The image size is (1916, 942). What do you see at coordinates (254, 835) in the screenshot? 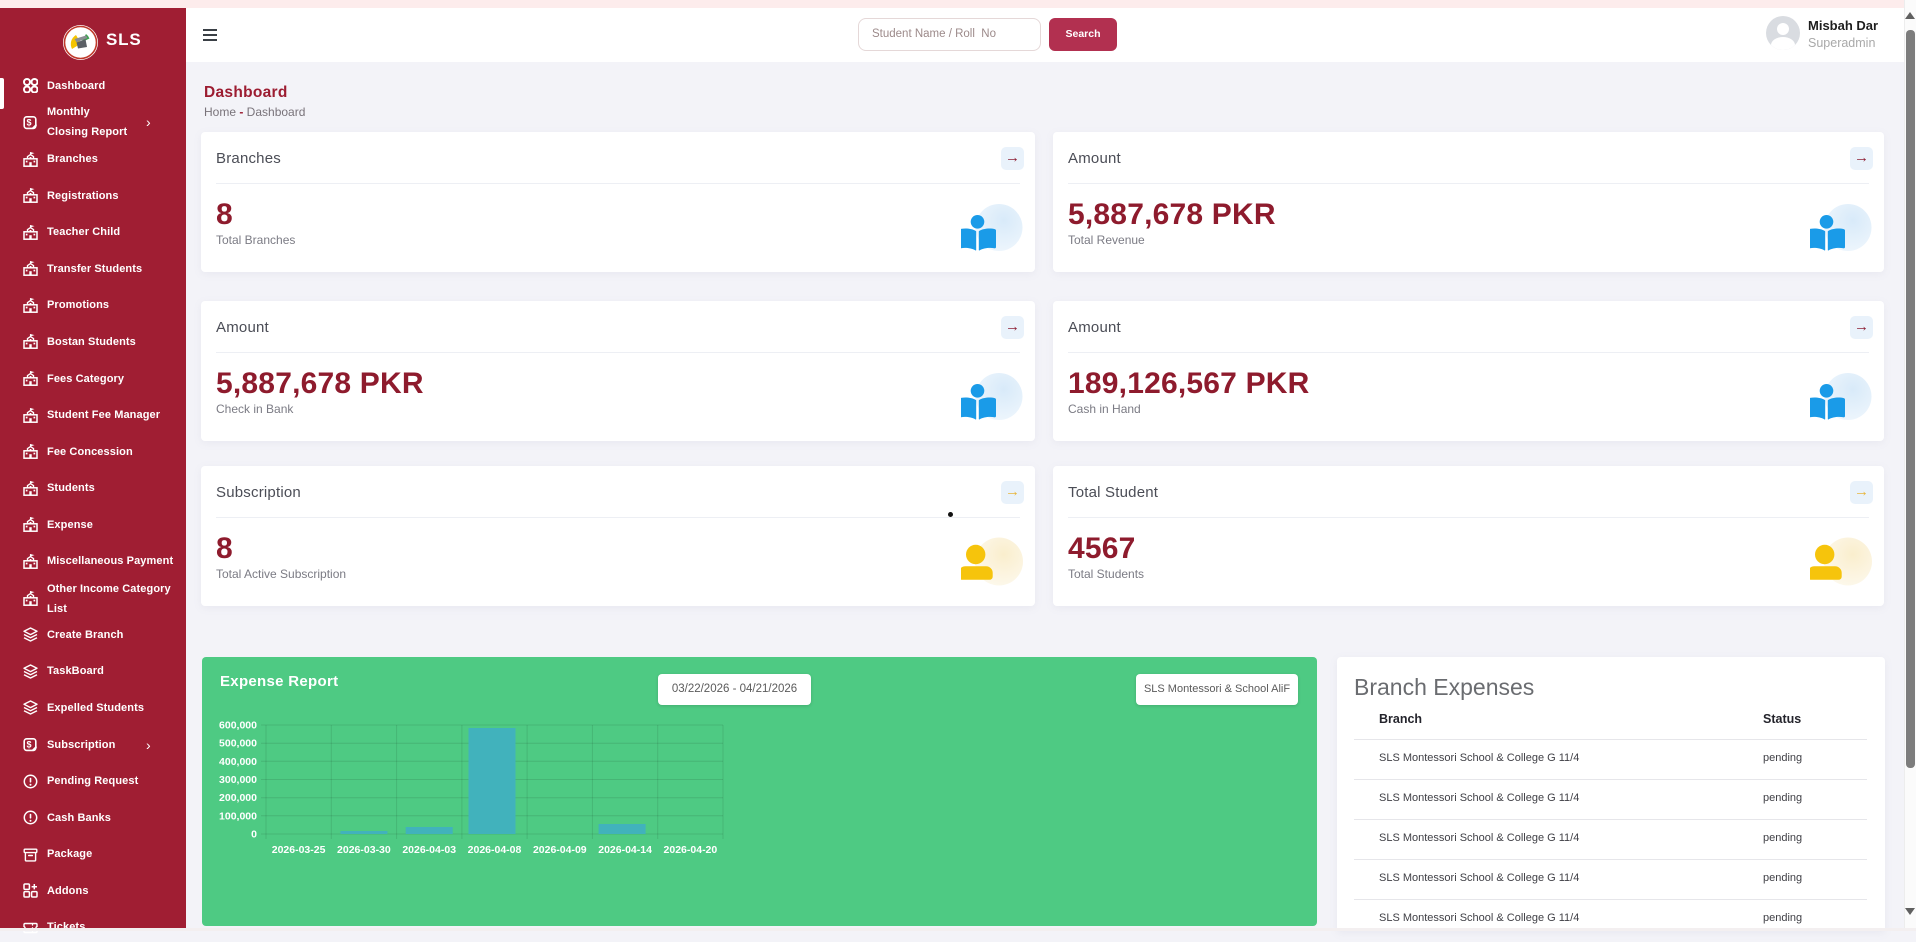
I see `svg-text: 0` at bounding box center [254, 835].